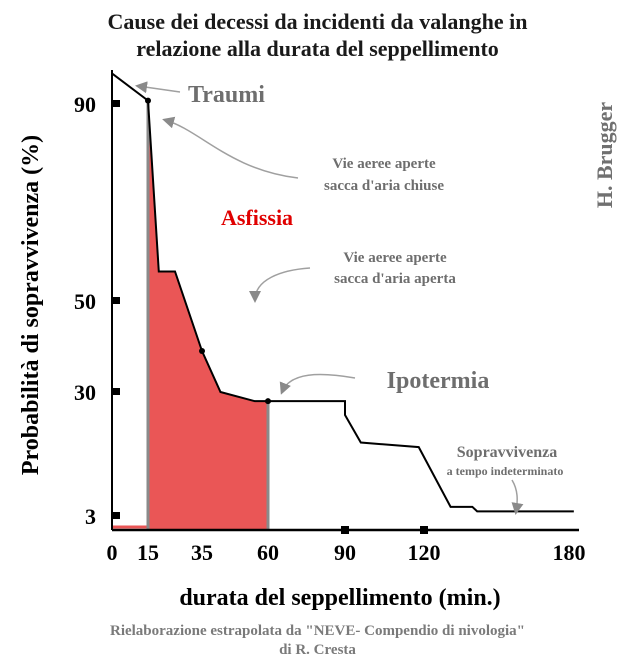 The width and height of the screenshot is (635, 671). Describe the element at coordinates (90, 516) in the screenshot. I see `y-tick-label-3: 3` at that location.